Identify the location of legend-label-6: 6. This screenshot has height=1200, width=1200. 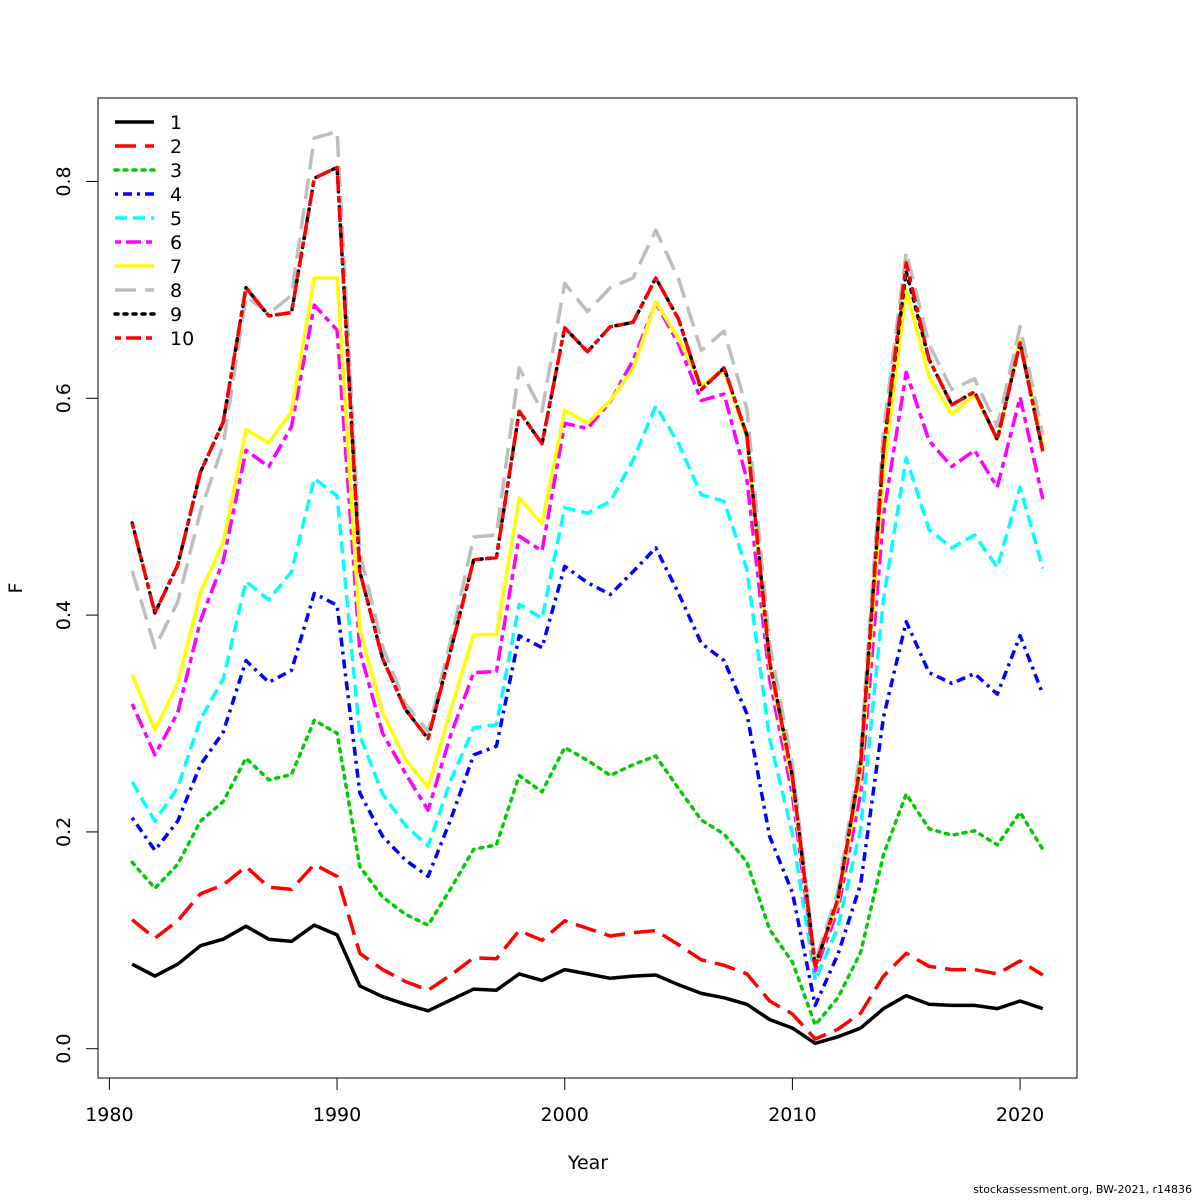
(176, 243).